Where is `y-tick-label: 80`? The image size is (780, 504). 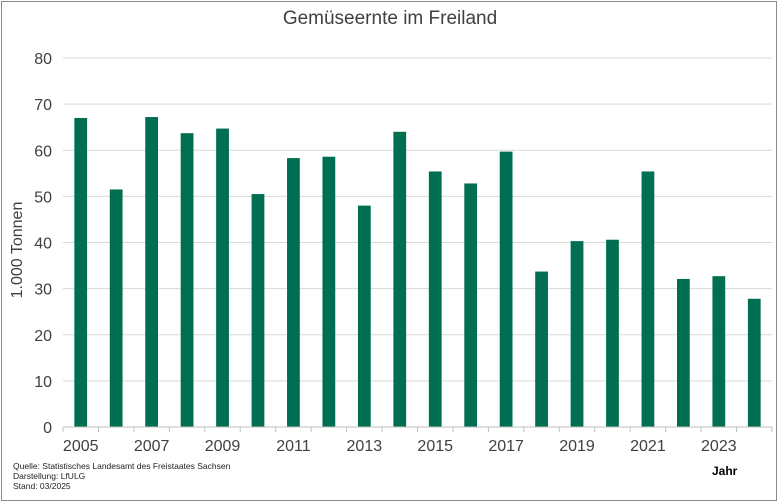 y-tick-label: 80 is located at coordinates (43, 59).